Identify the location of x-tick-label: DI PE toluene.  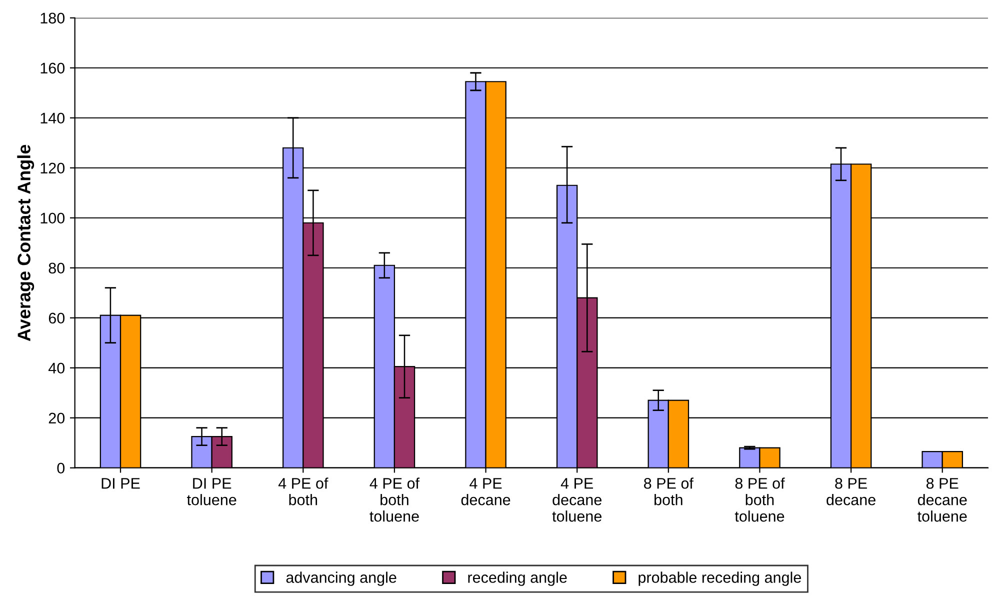
(211, 492).